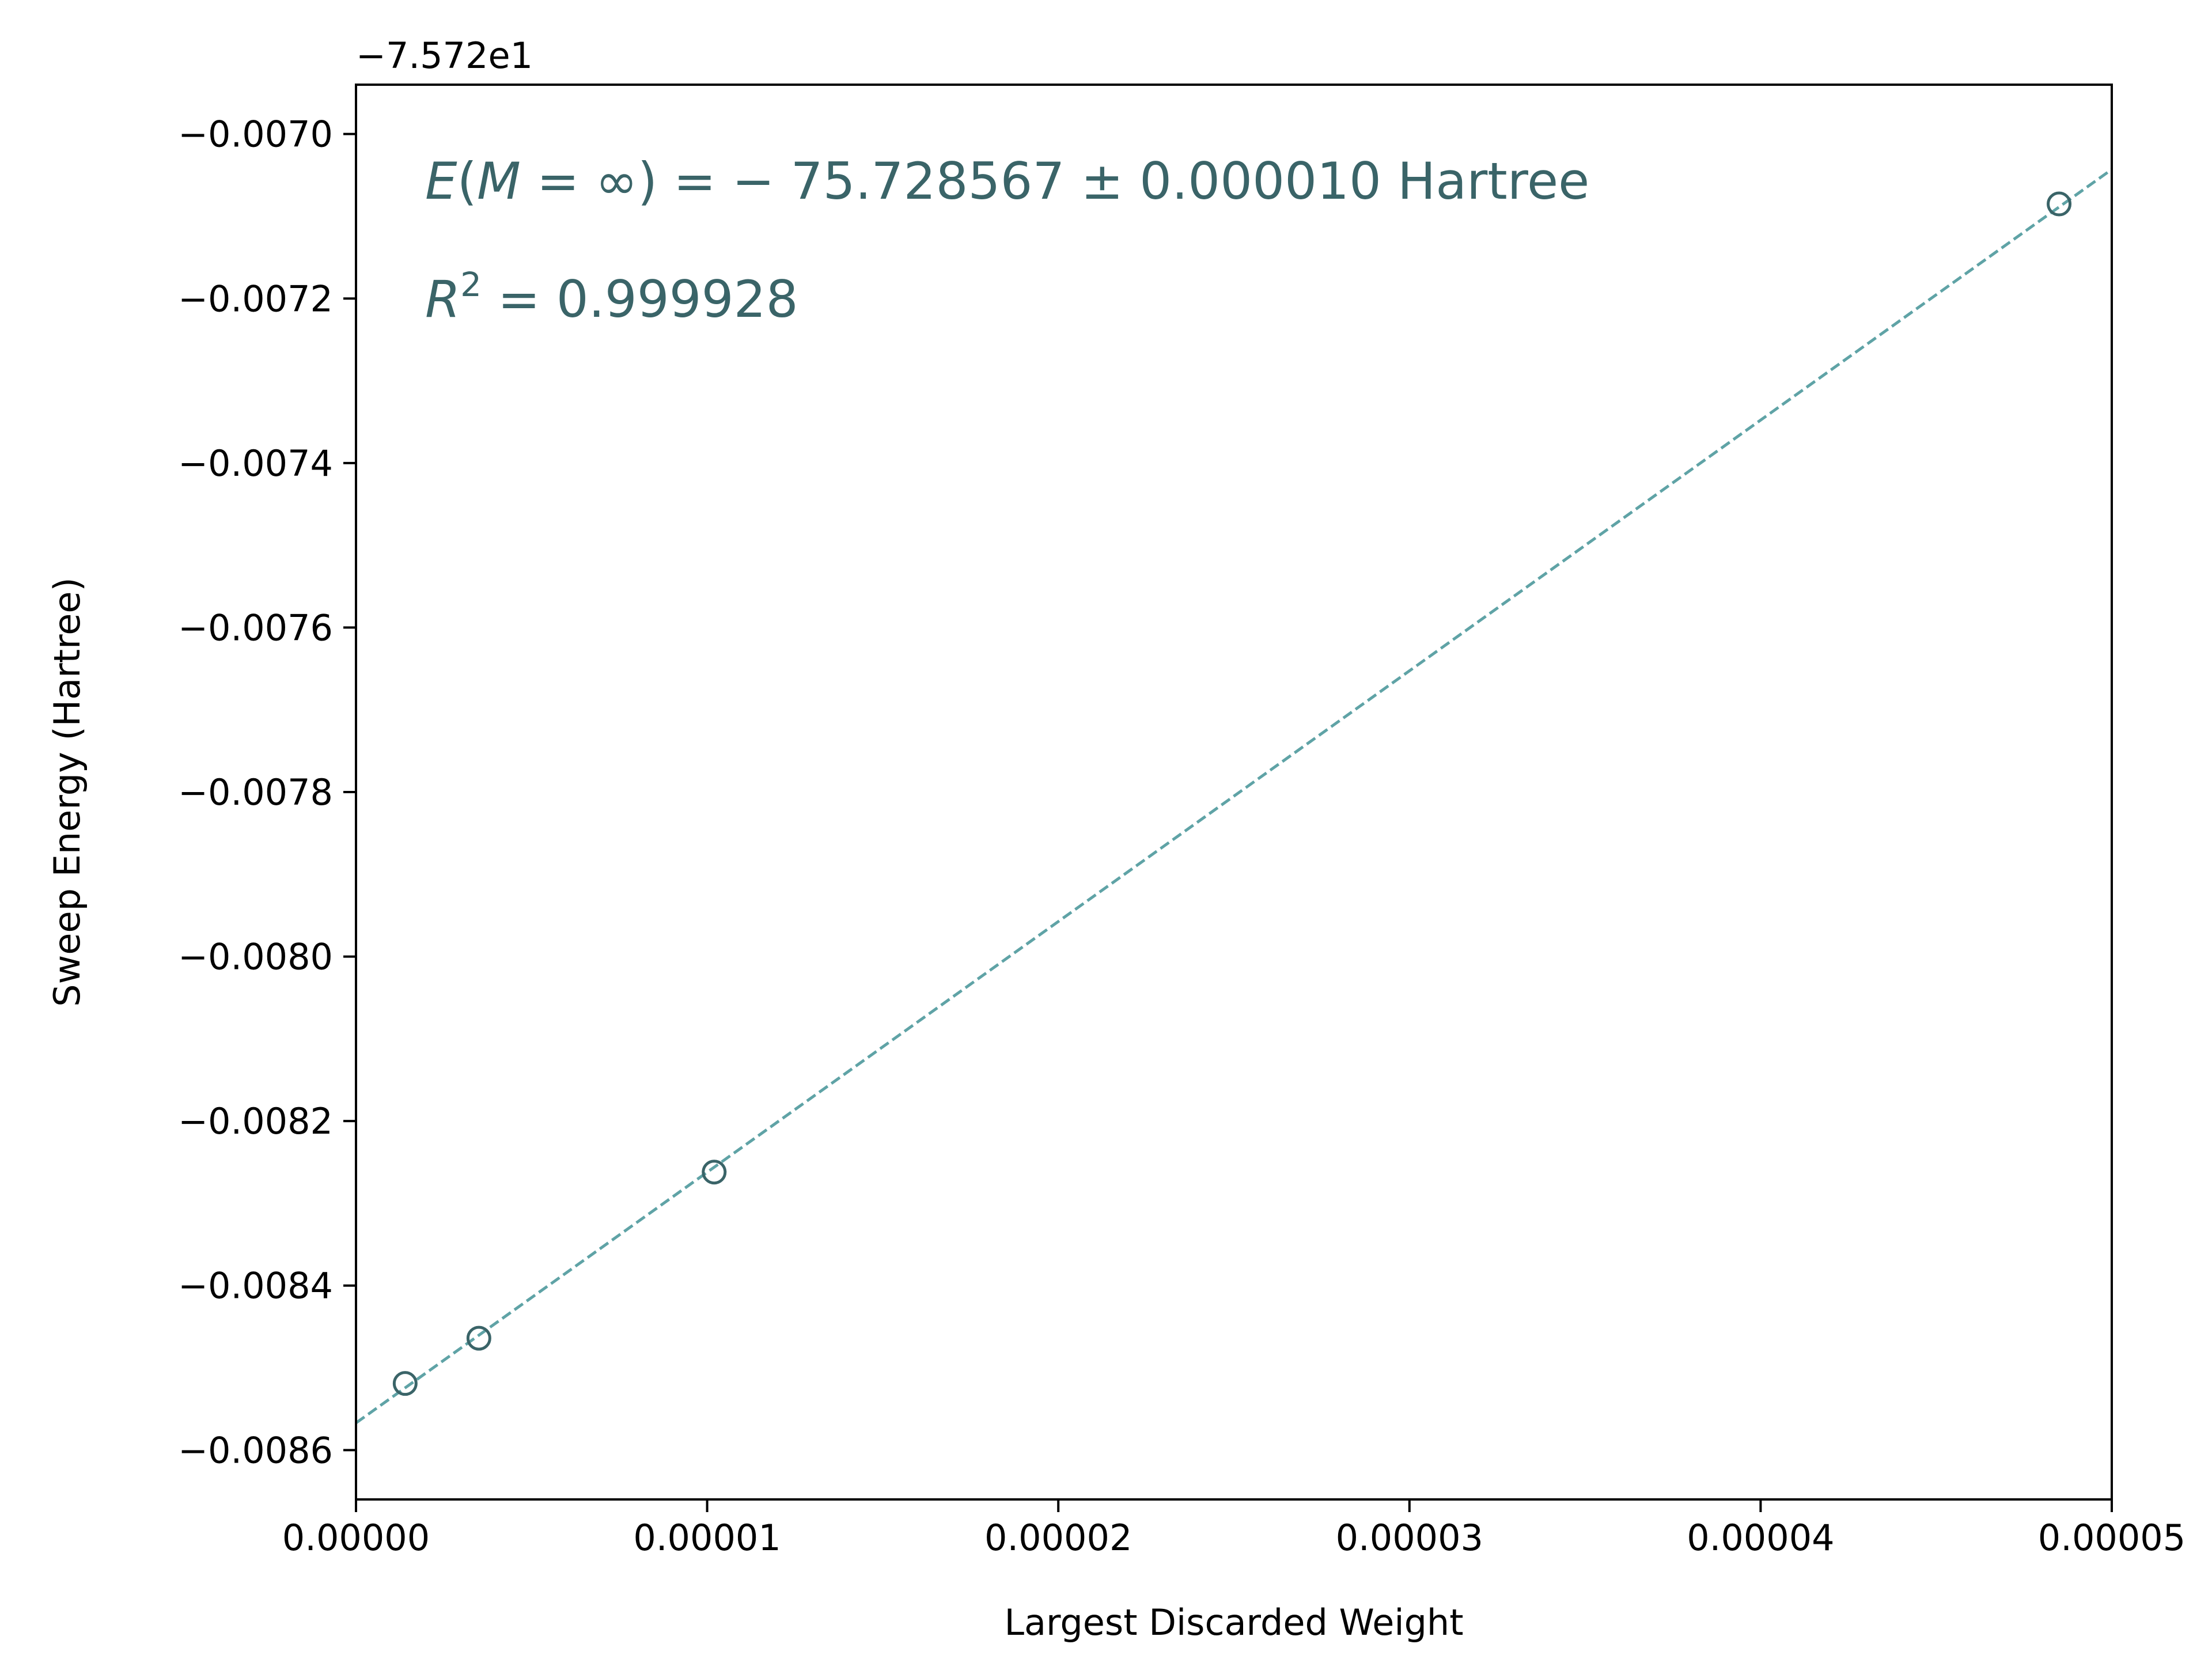  What do you see at coordinates (640, 299) in the screenshot?
I see `r-squared-value: = 0.999928` at bounding box center [640, 299].